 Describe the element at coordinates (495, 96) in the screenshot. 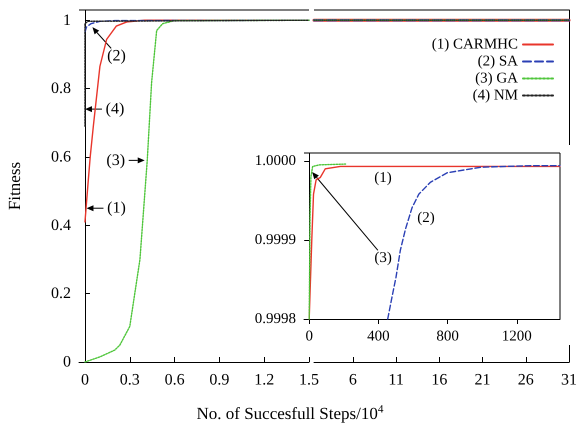

I see `legend-label: (4) NM` at that location.